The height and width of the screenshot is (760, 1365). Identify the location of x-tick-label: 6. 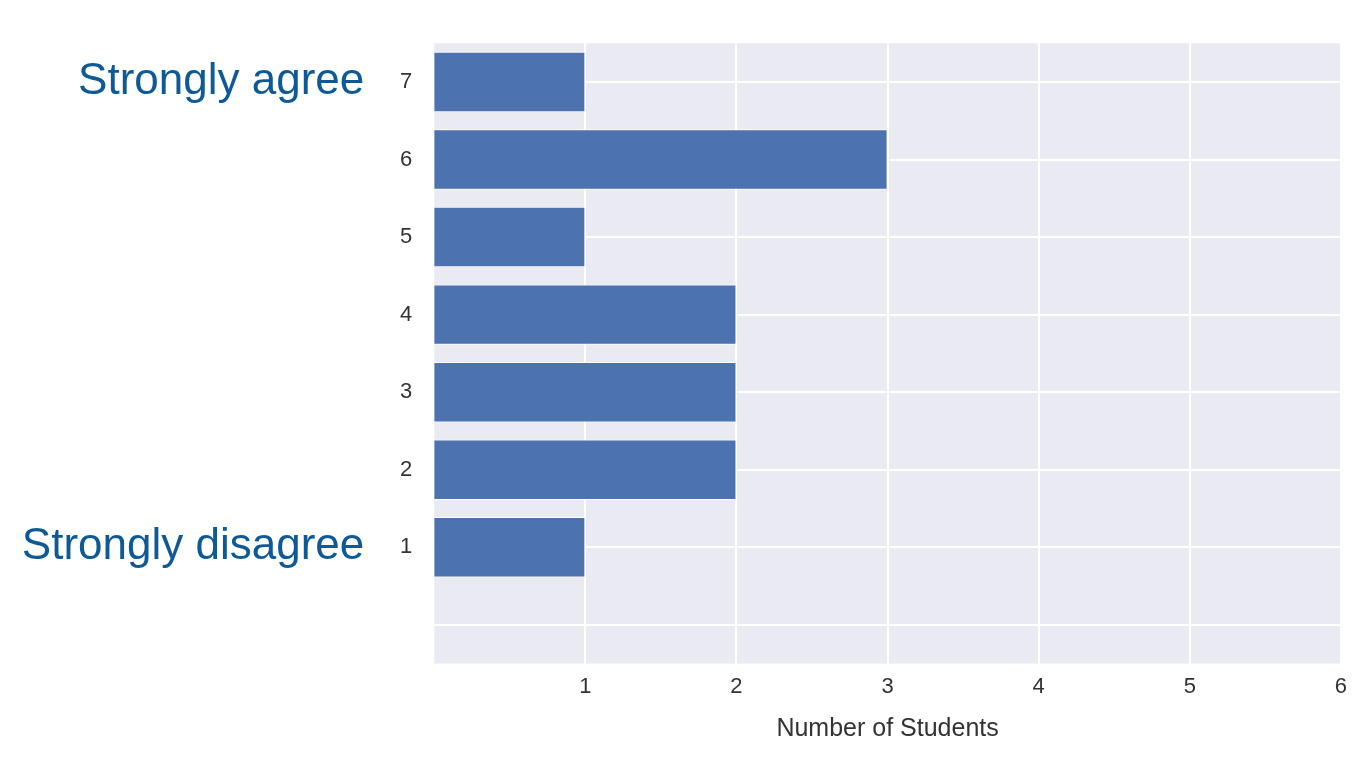
(1341, 685).